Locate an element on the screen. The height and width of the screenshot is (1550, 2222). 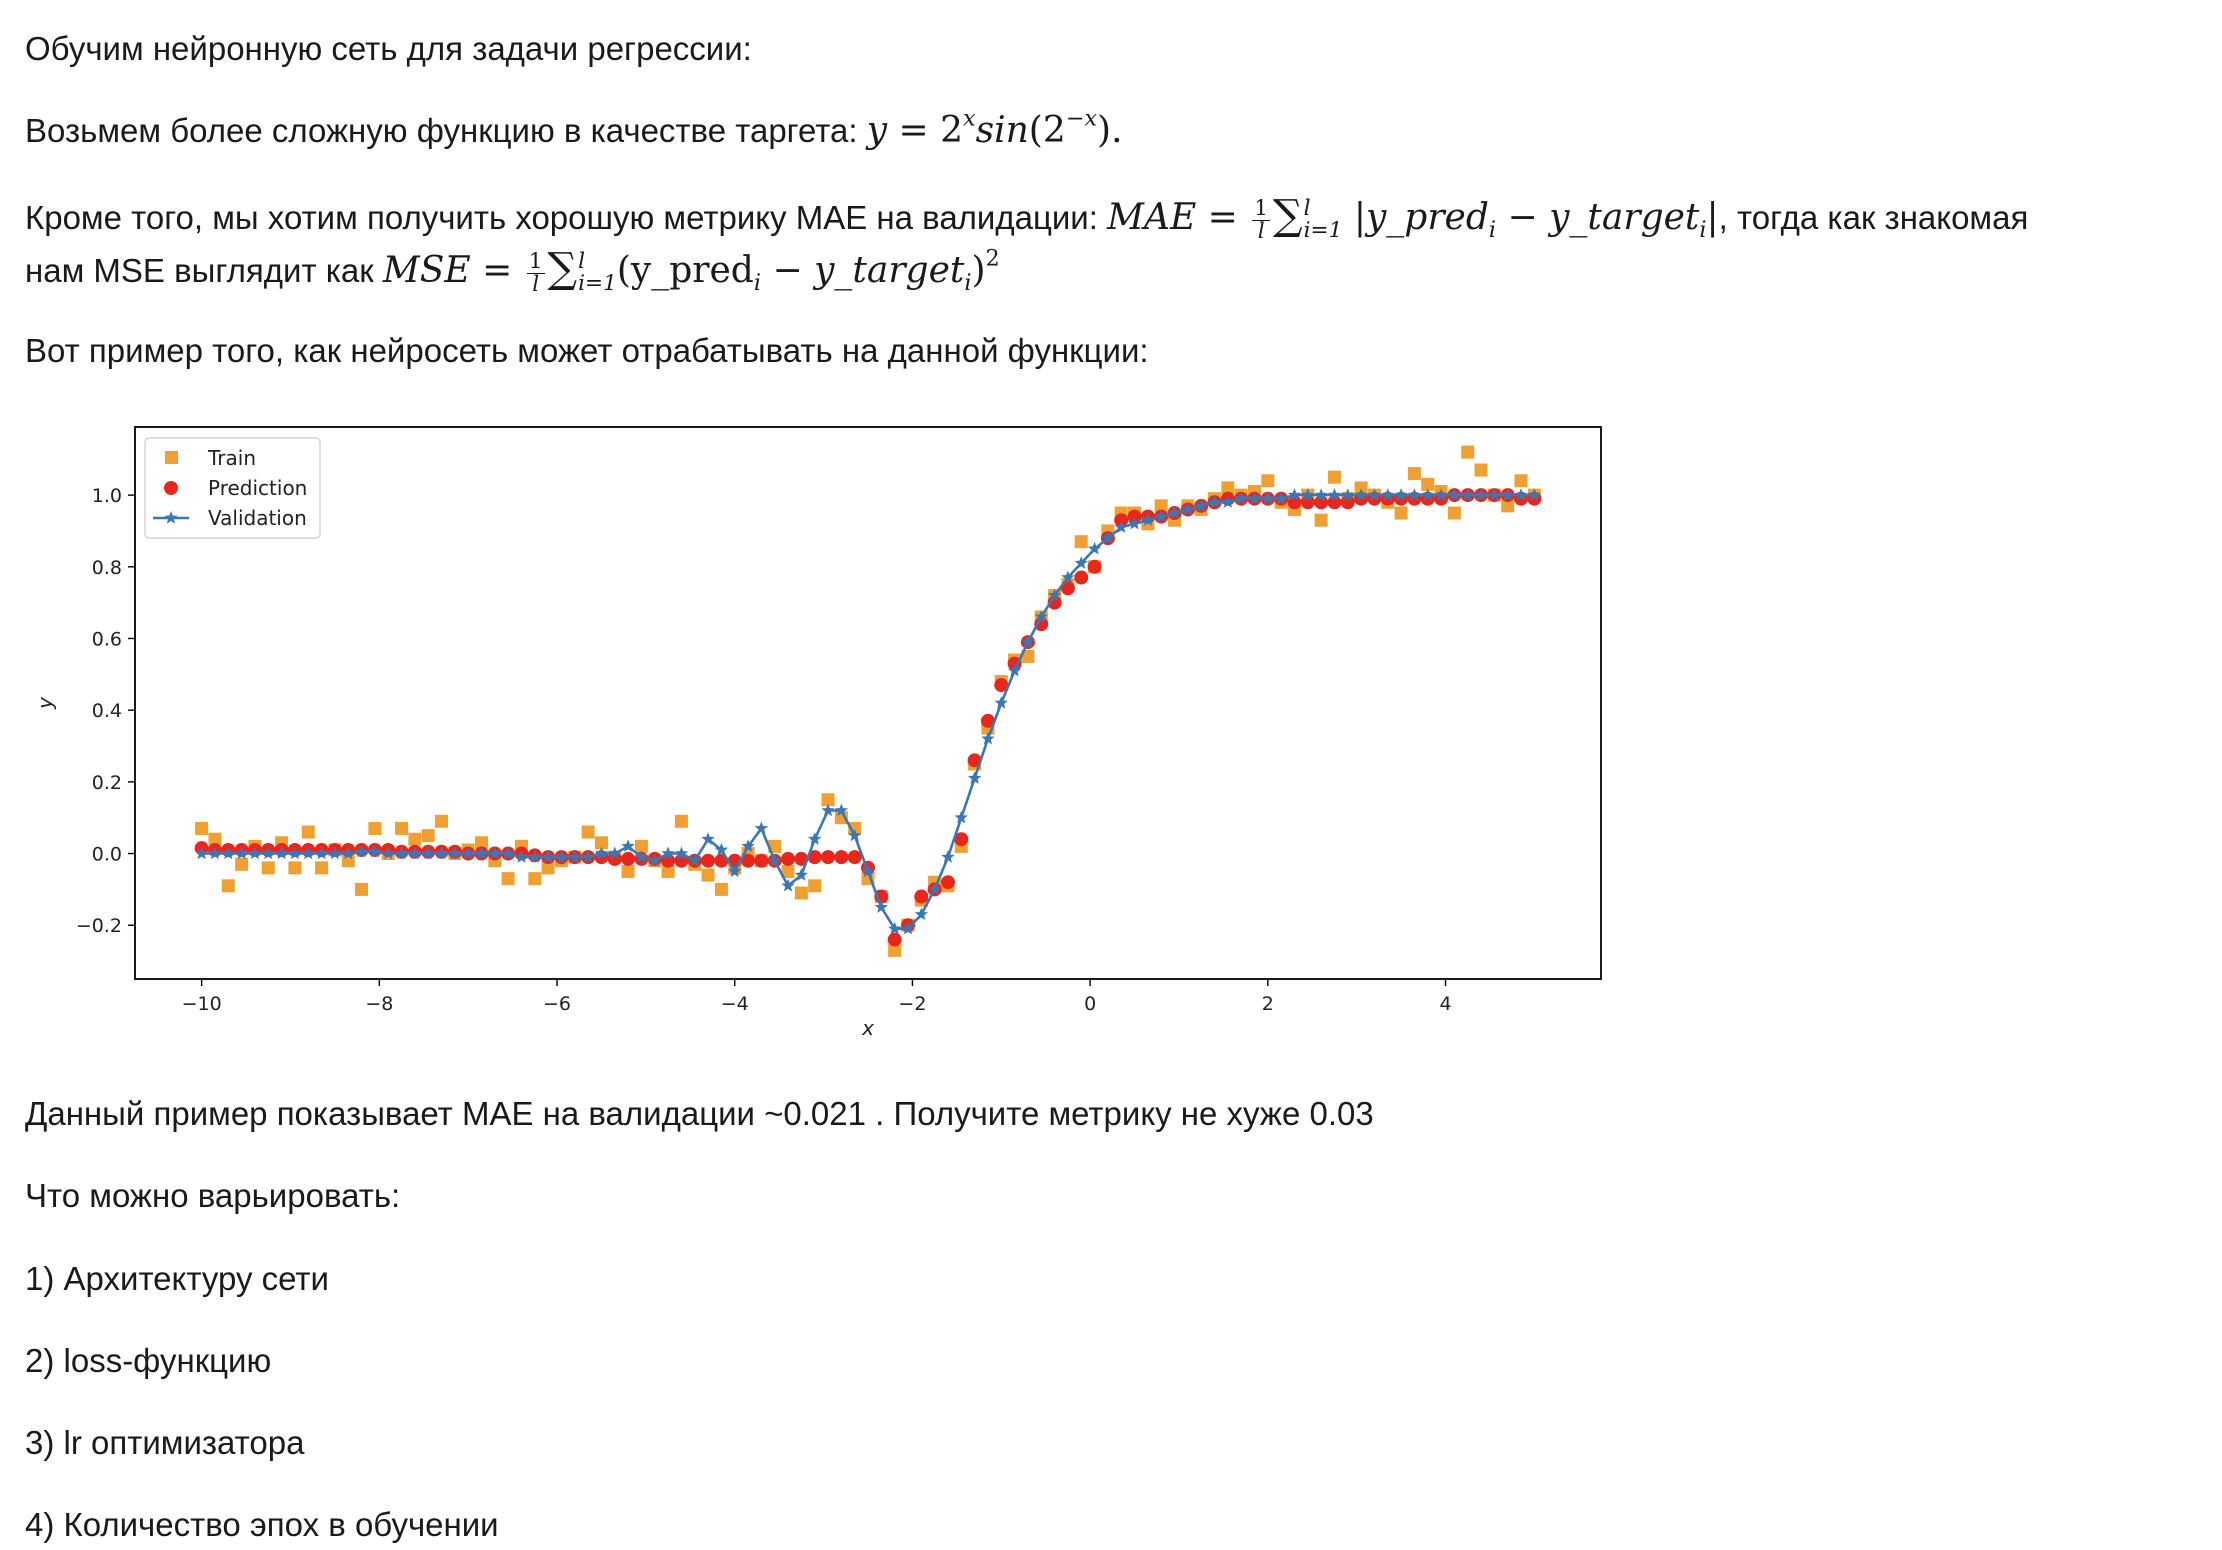
legend-label: Train is located at coordinates (231, 458).